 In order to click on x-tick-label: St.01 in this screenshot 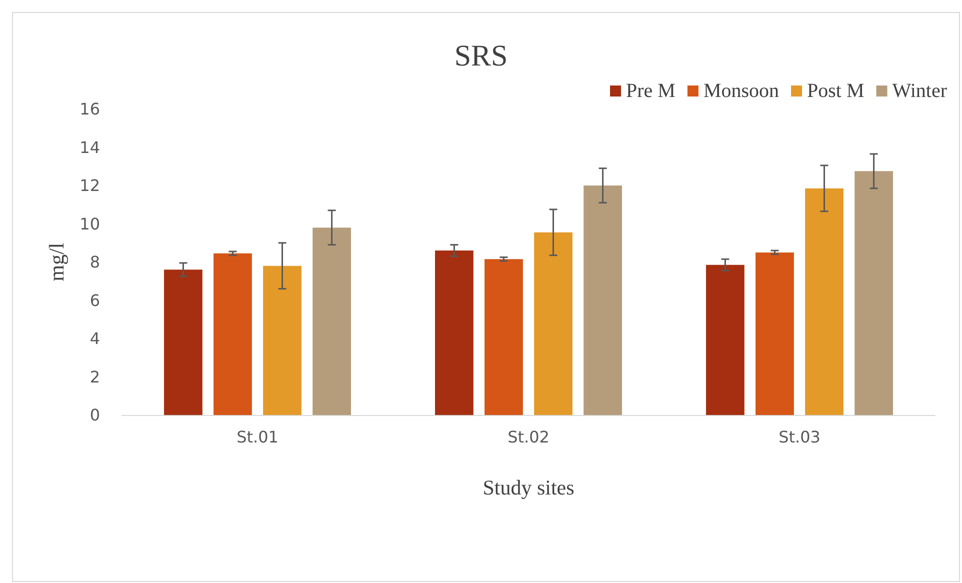, I will do `click(257, 437)`.